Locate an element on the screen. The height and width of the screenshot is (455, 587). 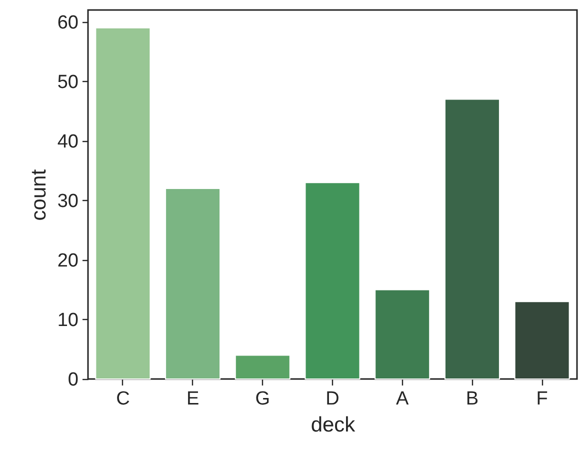
y-tick-label: 40 is located at coordinates (67, 141).